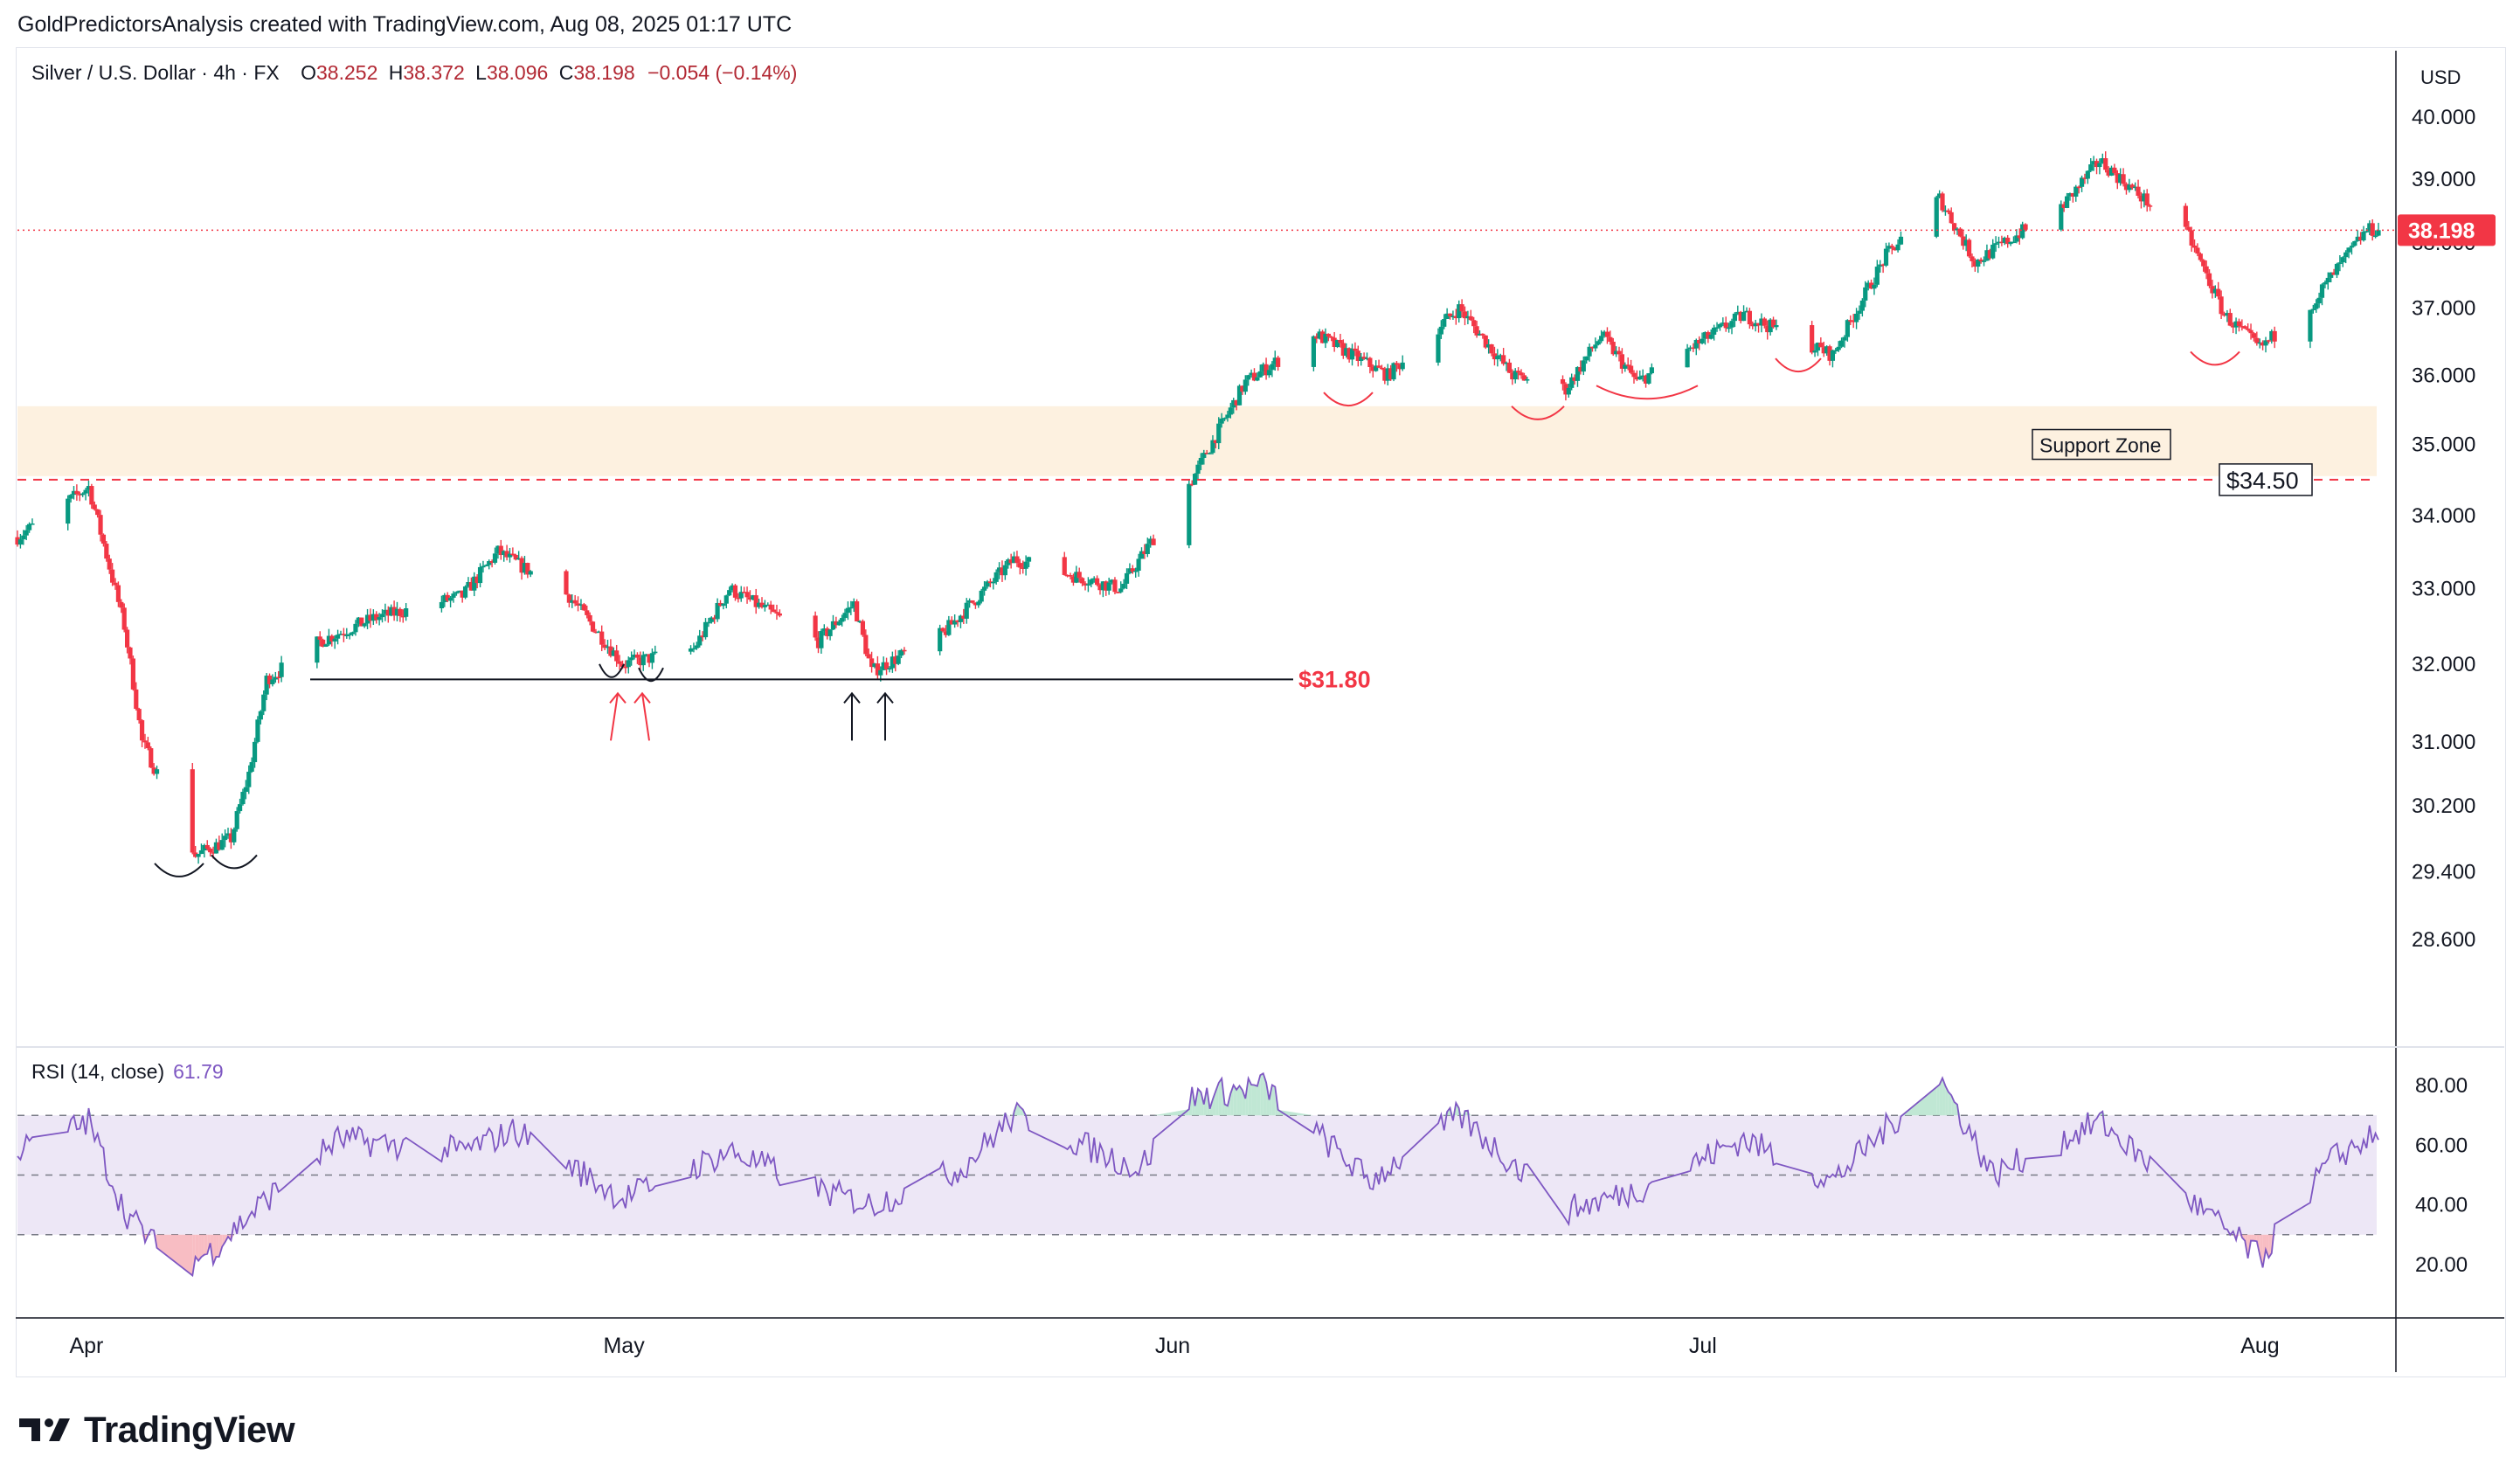  What do you see at coordinates (2443, 742) in the screenshot?
I see `price-tick-label: 31.000` at bounding box center [2443, 742].